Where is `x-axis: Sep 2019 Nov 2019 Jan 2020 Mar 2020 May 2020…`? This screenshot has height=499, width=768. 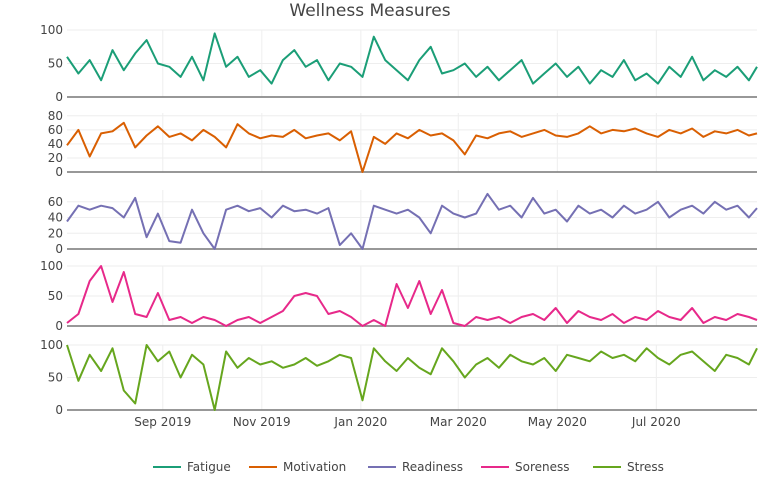
x-axis: Sep 2019 Nov 2019 Jan 2020 Mar 2020 May 2020… is located at coordinates (407, 422).